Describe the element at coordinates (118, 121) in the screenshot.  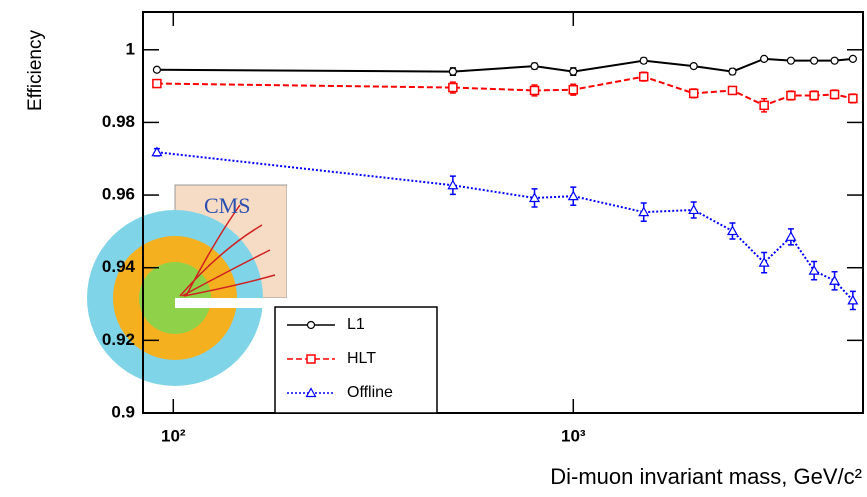
I see `y-tick-label: 0.98` at that location.